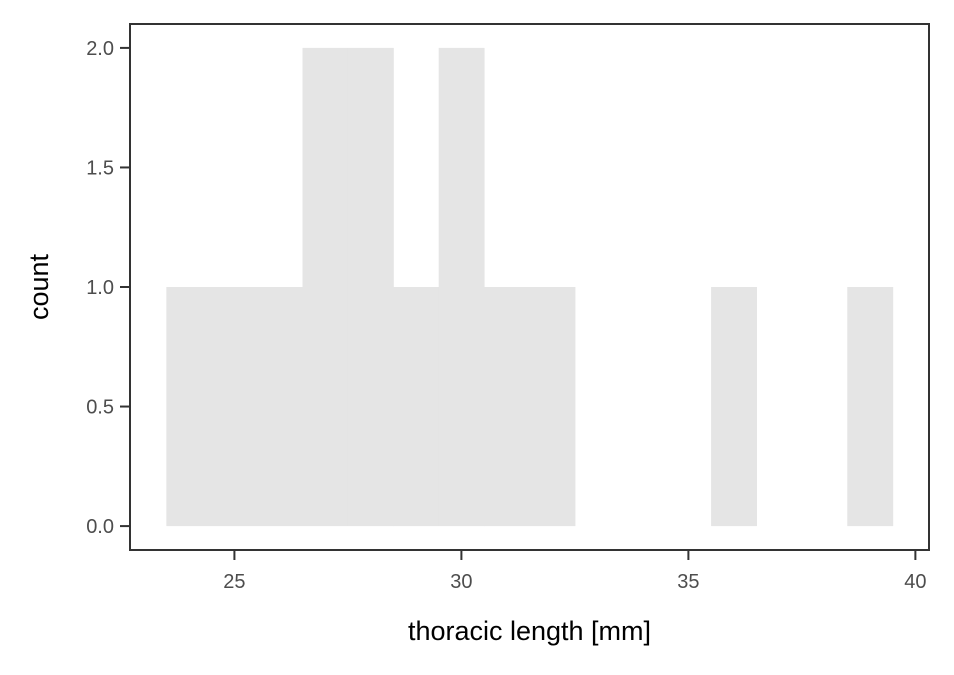  What do you see at coordinates (100, 408) in the screenshot?
I see `y-tick-label: 0.5` at bounding box center [100, 408].